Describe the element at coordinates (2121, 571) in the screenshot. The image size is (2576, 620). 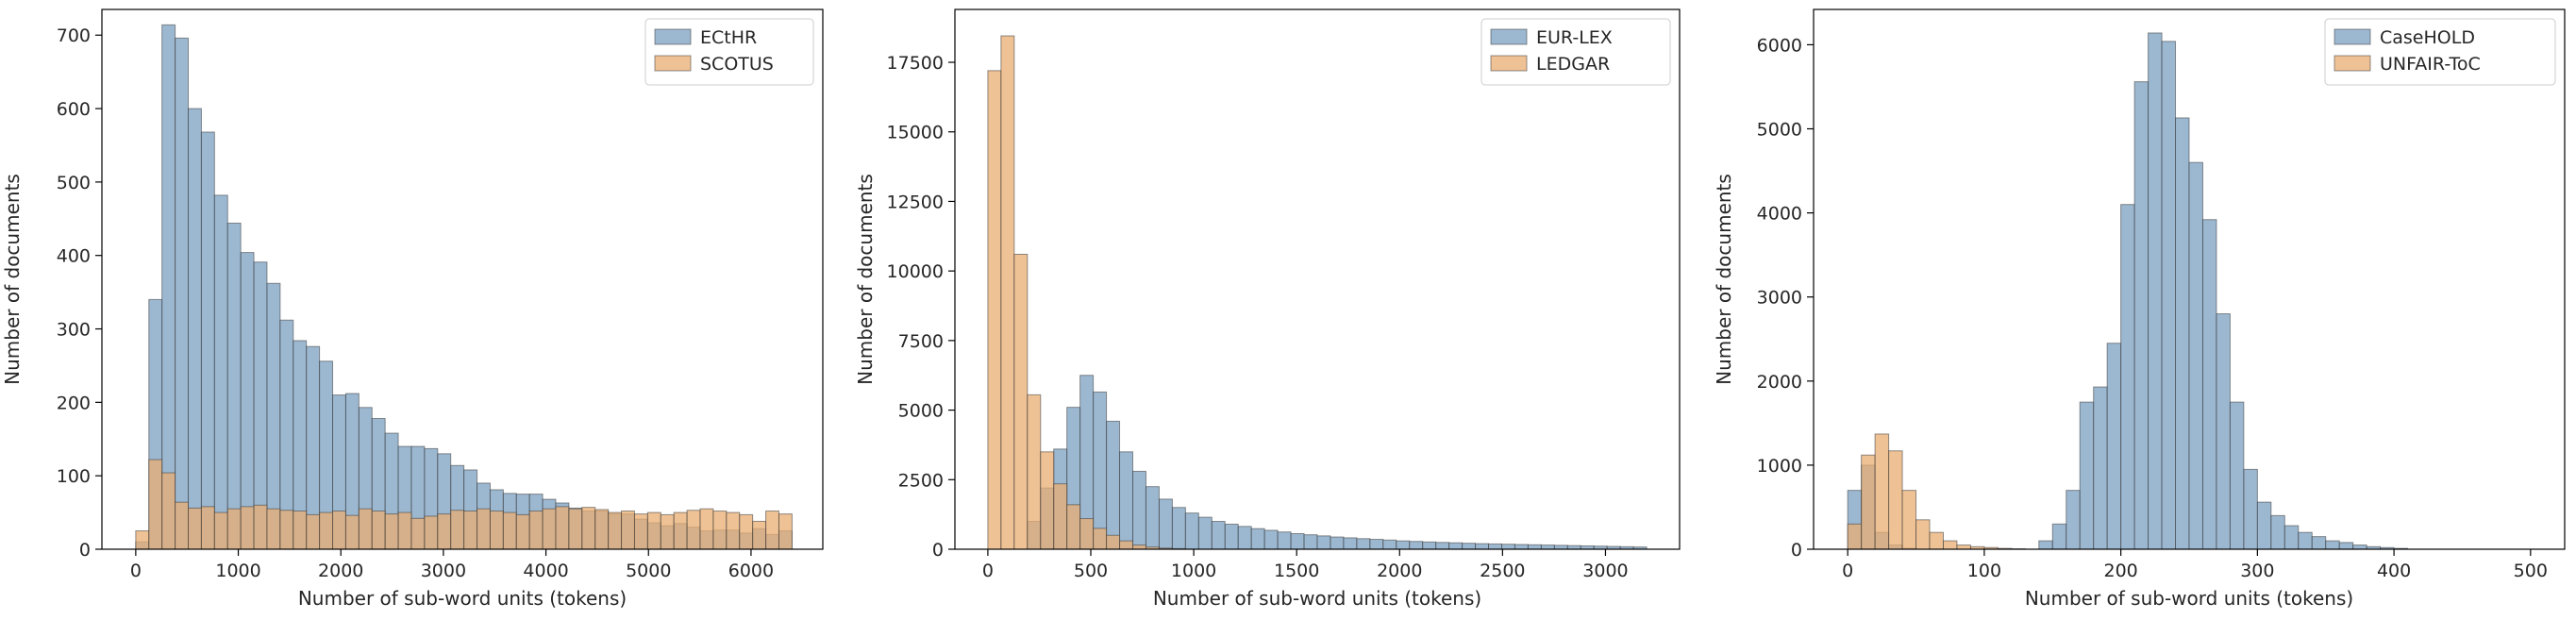
I see `x-tick-label: 200` at that location.